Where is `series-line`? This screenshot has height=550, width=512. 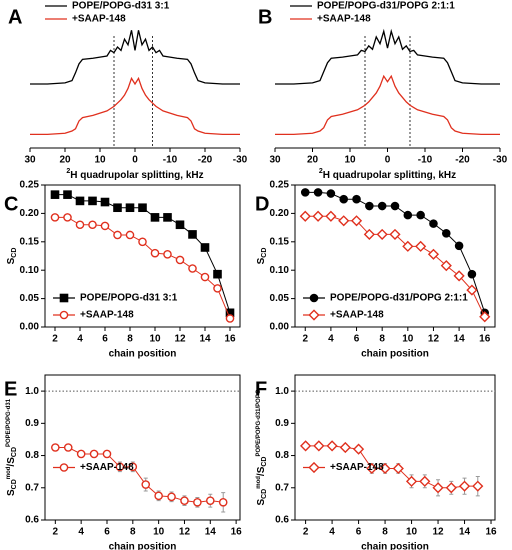
series-line is located at coordinates (135, 57).